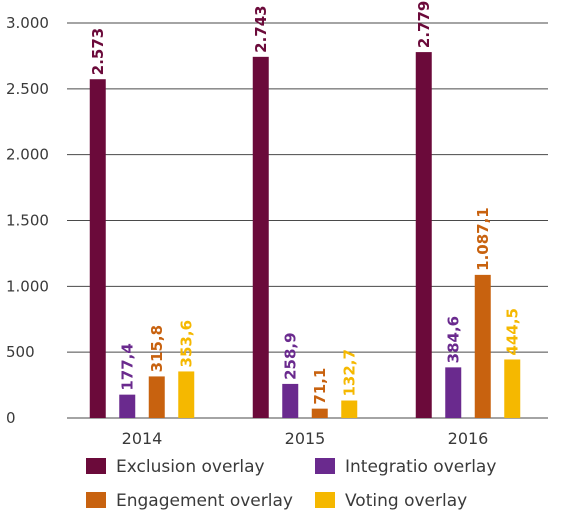 This screenshot has height=518, width=562. What do you see at coordinates (420, 467) in the screenshot?
I see `legend-label: Integratio overlay` at bounding box center [420, 467].